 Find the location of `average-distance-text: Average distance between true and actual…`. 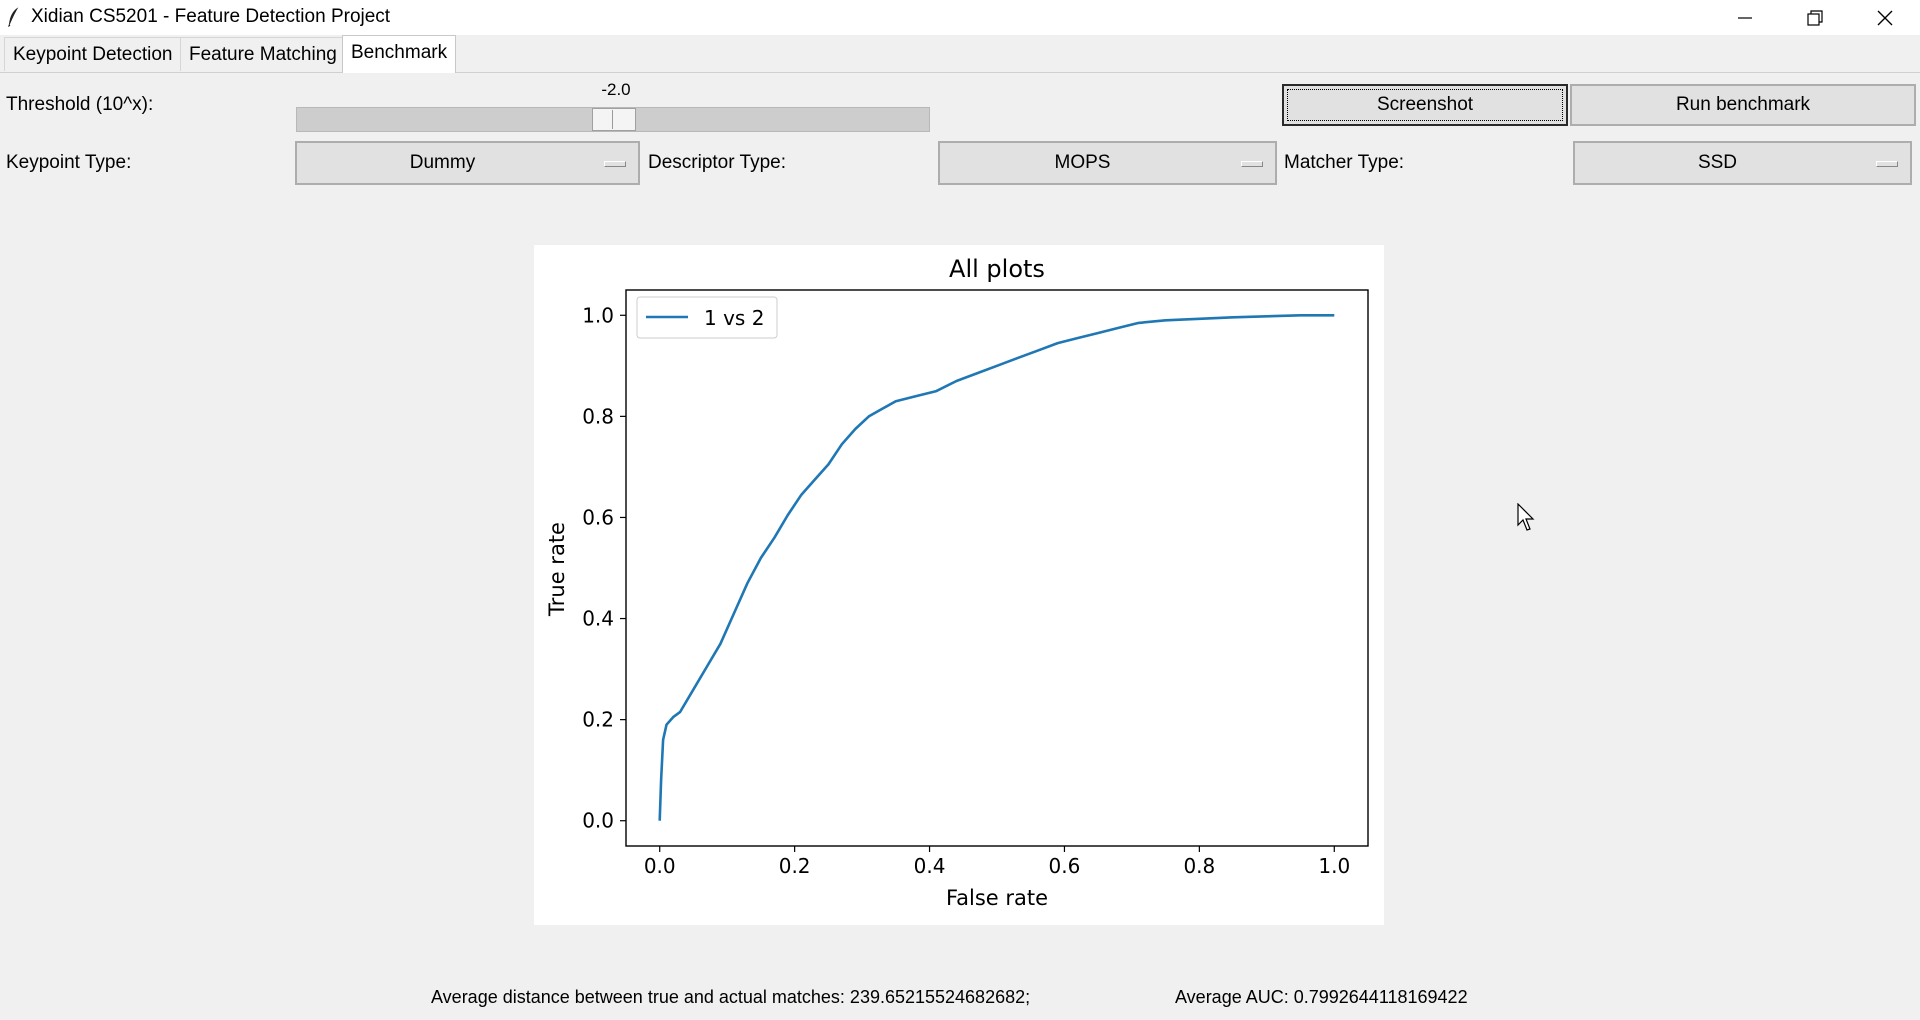

average-distance-text: Average distance between true and actual… is located at coordinates (731, 997).